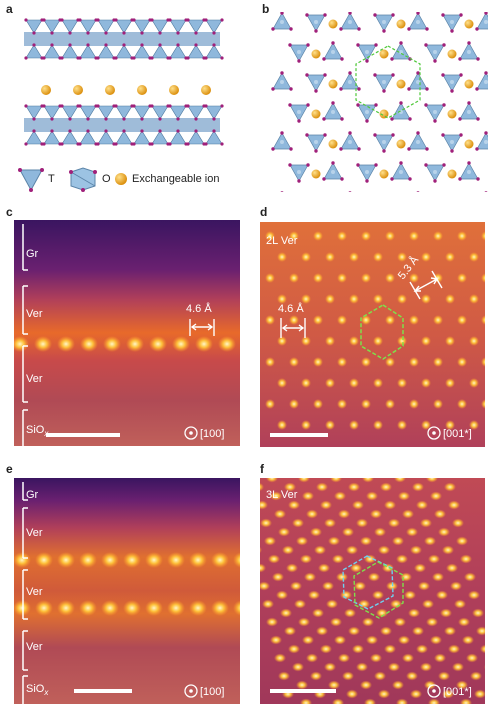 This screenshot has height=713, width=493. Describe the element at coordinates (282, 495) in the screenshot. I see `panel-f-title: 3L Ver` at that location.